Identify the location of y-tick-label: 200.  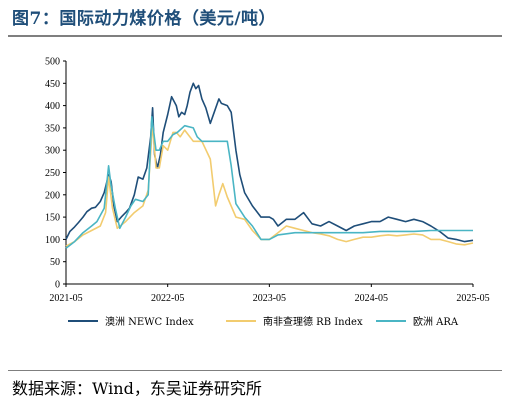
(52, 195).